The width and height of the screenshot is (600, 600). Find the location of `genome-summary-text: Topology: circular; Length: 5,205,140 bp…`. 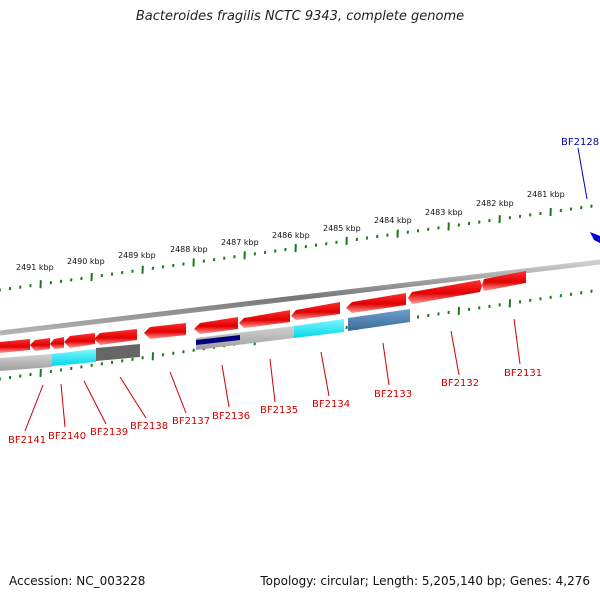

genome-summary-text: Topology: circular; Length: 5,205,140 bp… is located at coordinates (425, 581).